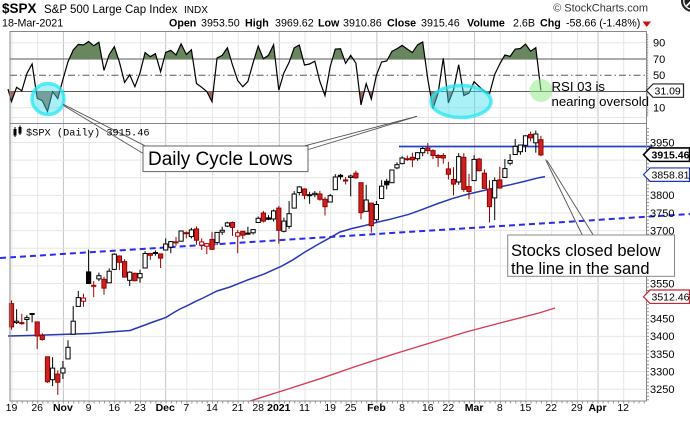 Image resolution: width=690 pixels, height=424 pixels. Describe the element at coordinates (662, 284) in the screenshot. I see `svg-text: 3550` at that location.